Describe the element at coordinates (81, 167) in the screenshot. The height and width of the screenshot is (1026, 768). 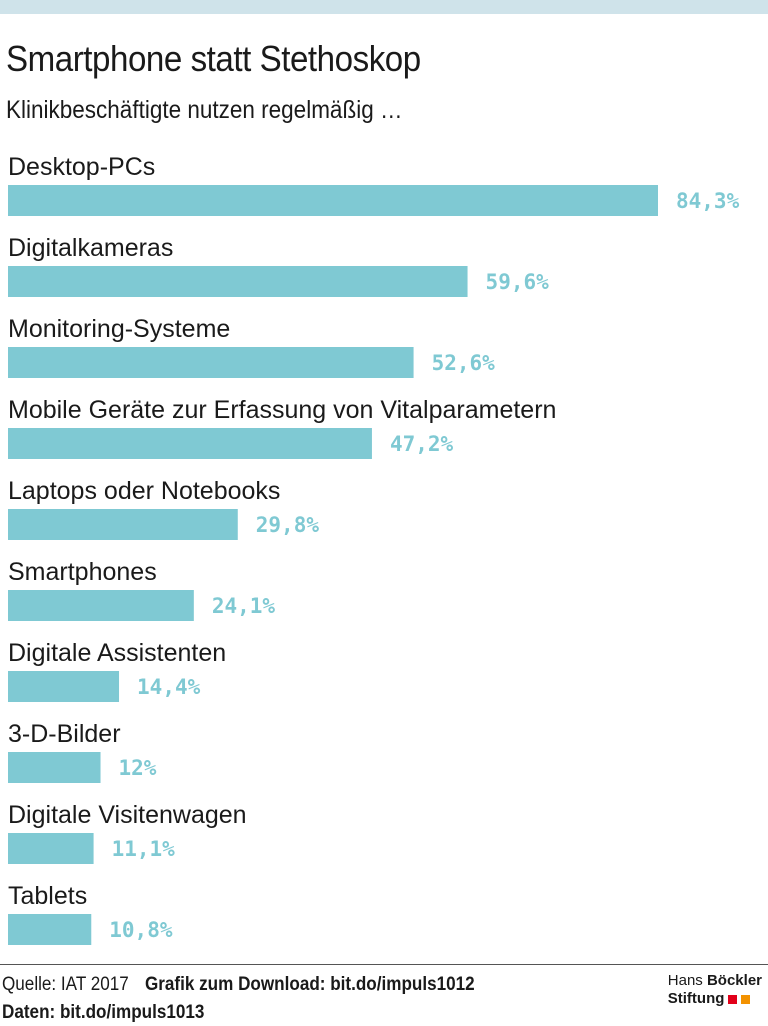
I see `category-label: Desktop-PCs` at that location.